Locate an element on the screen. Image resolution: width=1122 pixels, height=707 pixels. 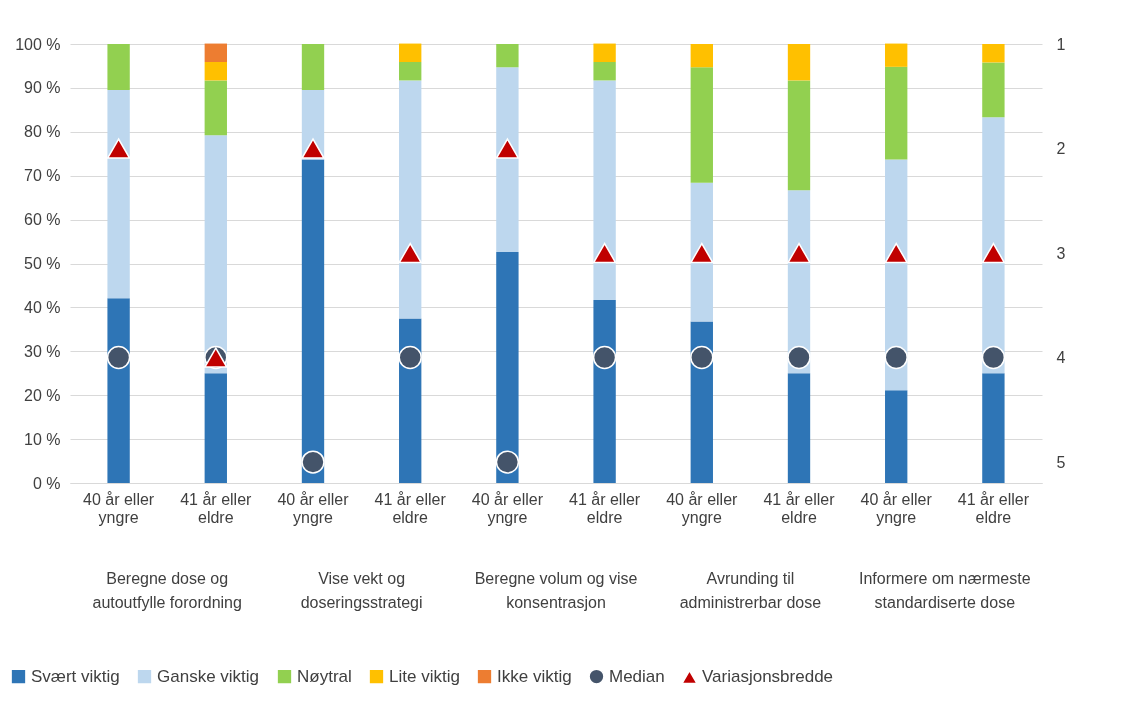
y2-tick-label: 5 is located at coordinates (1061, 462).